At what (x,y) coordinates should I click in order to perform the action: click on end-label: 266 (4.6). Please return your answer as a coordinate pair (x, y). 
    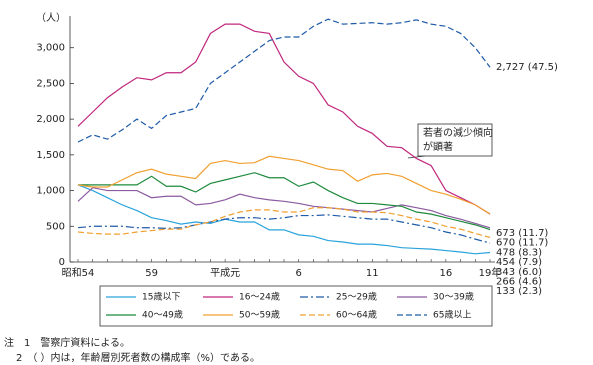
    Looking at the image, I should click on (519, 282).